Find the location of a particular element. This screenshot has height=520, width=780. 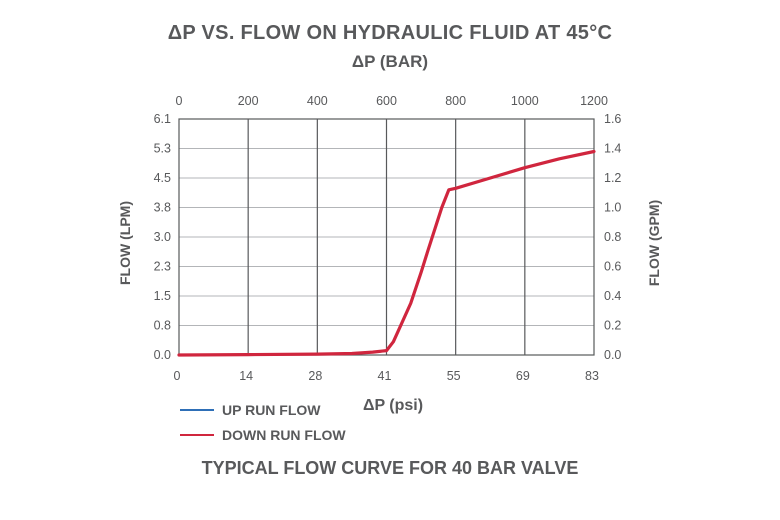

x-tick-label-bottom: 83 is located at coordinates (592, 376).